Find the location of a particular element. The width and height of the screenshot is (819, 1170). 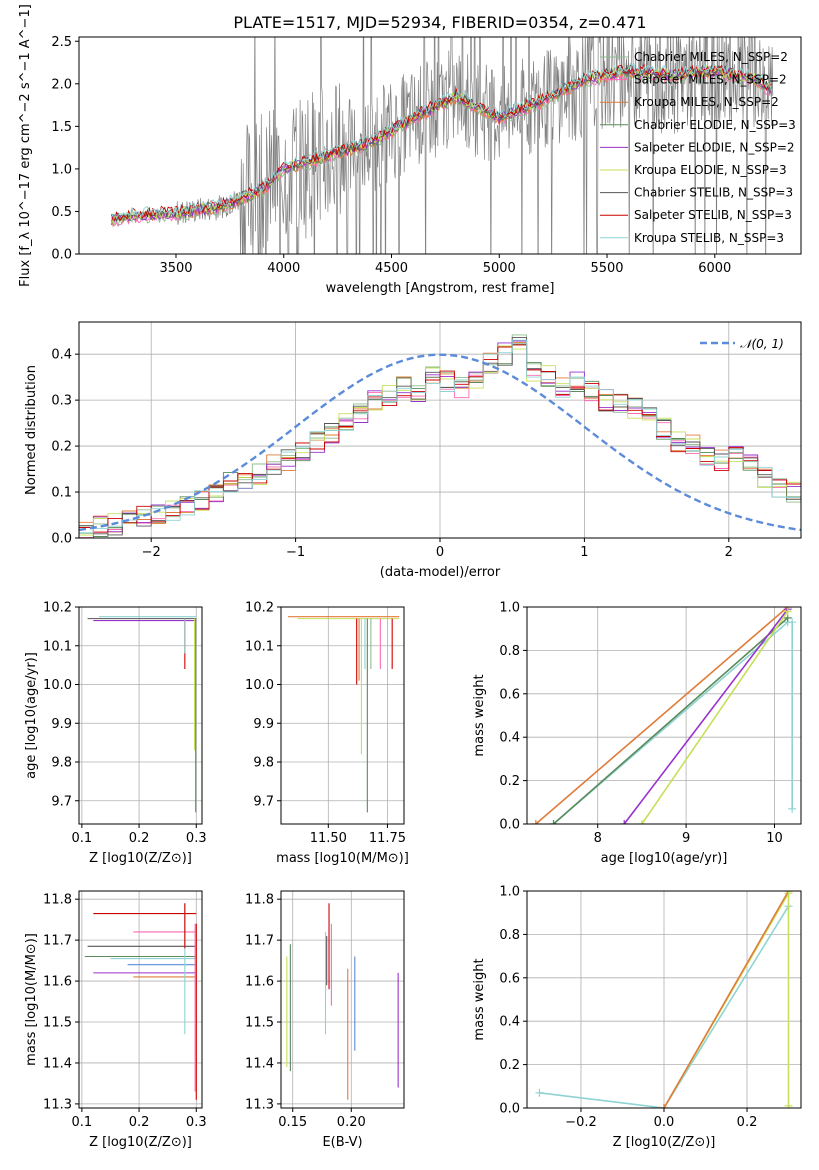

x-tick-label: 6000 is located at coordinates (714, 268).